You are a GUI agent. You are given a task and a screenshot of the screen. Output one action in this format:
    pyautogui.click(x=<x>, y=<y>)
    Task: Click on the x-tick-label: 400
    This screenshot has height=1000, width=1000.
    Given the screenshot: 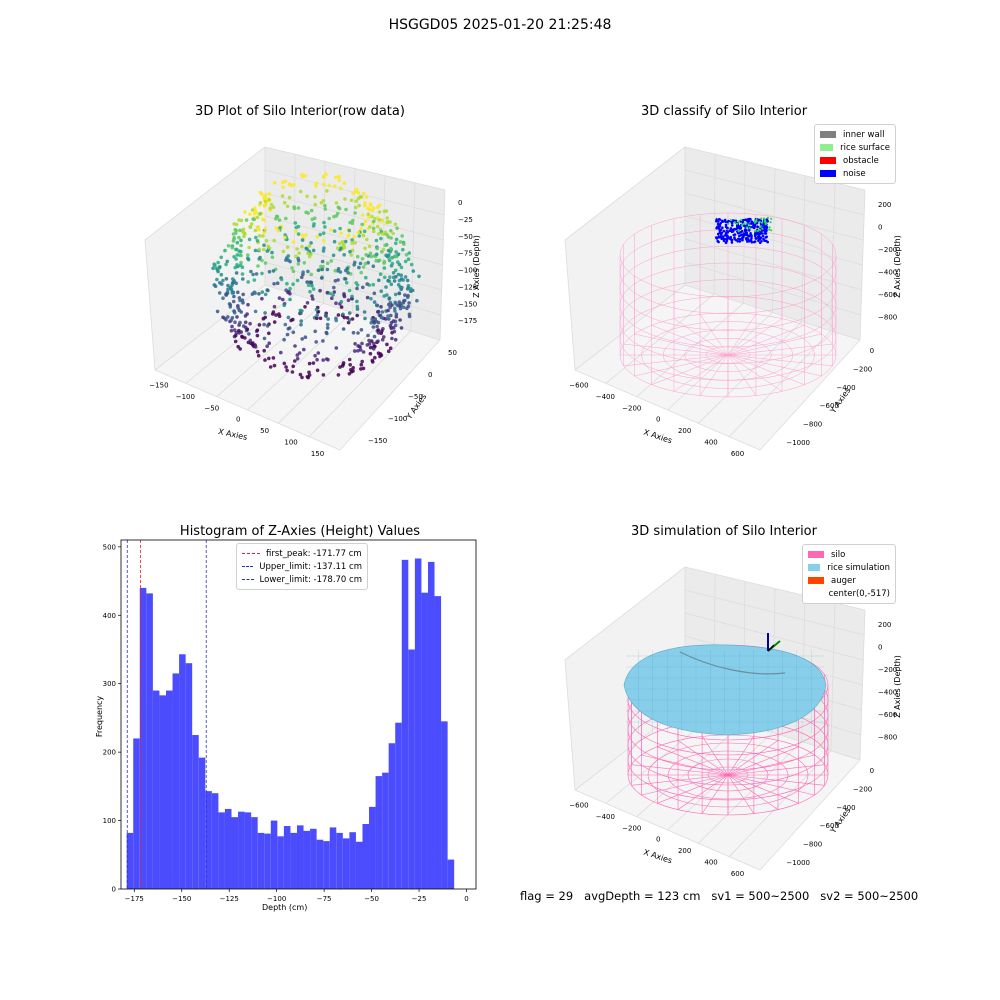 What is the action you would take?
    pyautogui.click(x=710, y=863)
    